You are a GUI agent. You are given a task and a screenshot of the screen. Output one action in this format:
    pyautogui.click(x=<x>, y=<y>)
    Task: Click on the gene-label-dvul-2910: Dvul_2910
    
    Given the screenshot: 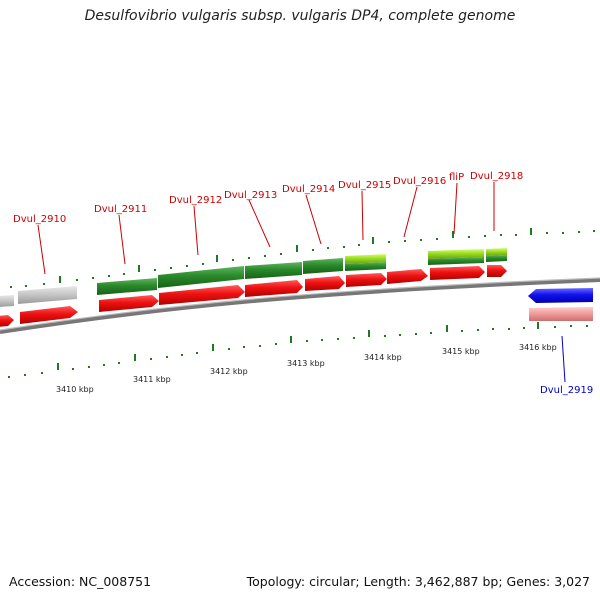 What is the action you would take?
    pyautogui.click(x=39, y=219)
    